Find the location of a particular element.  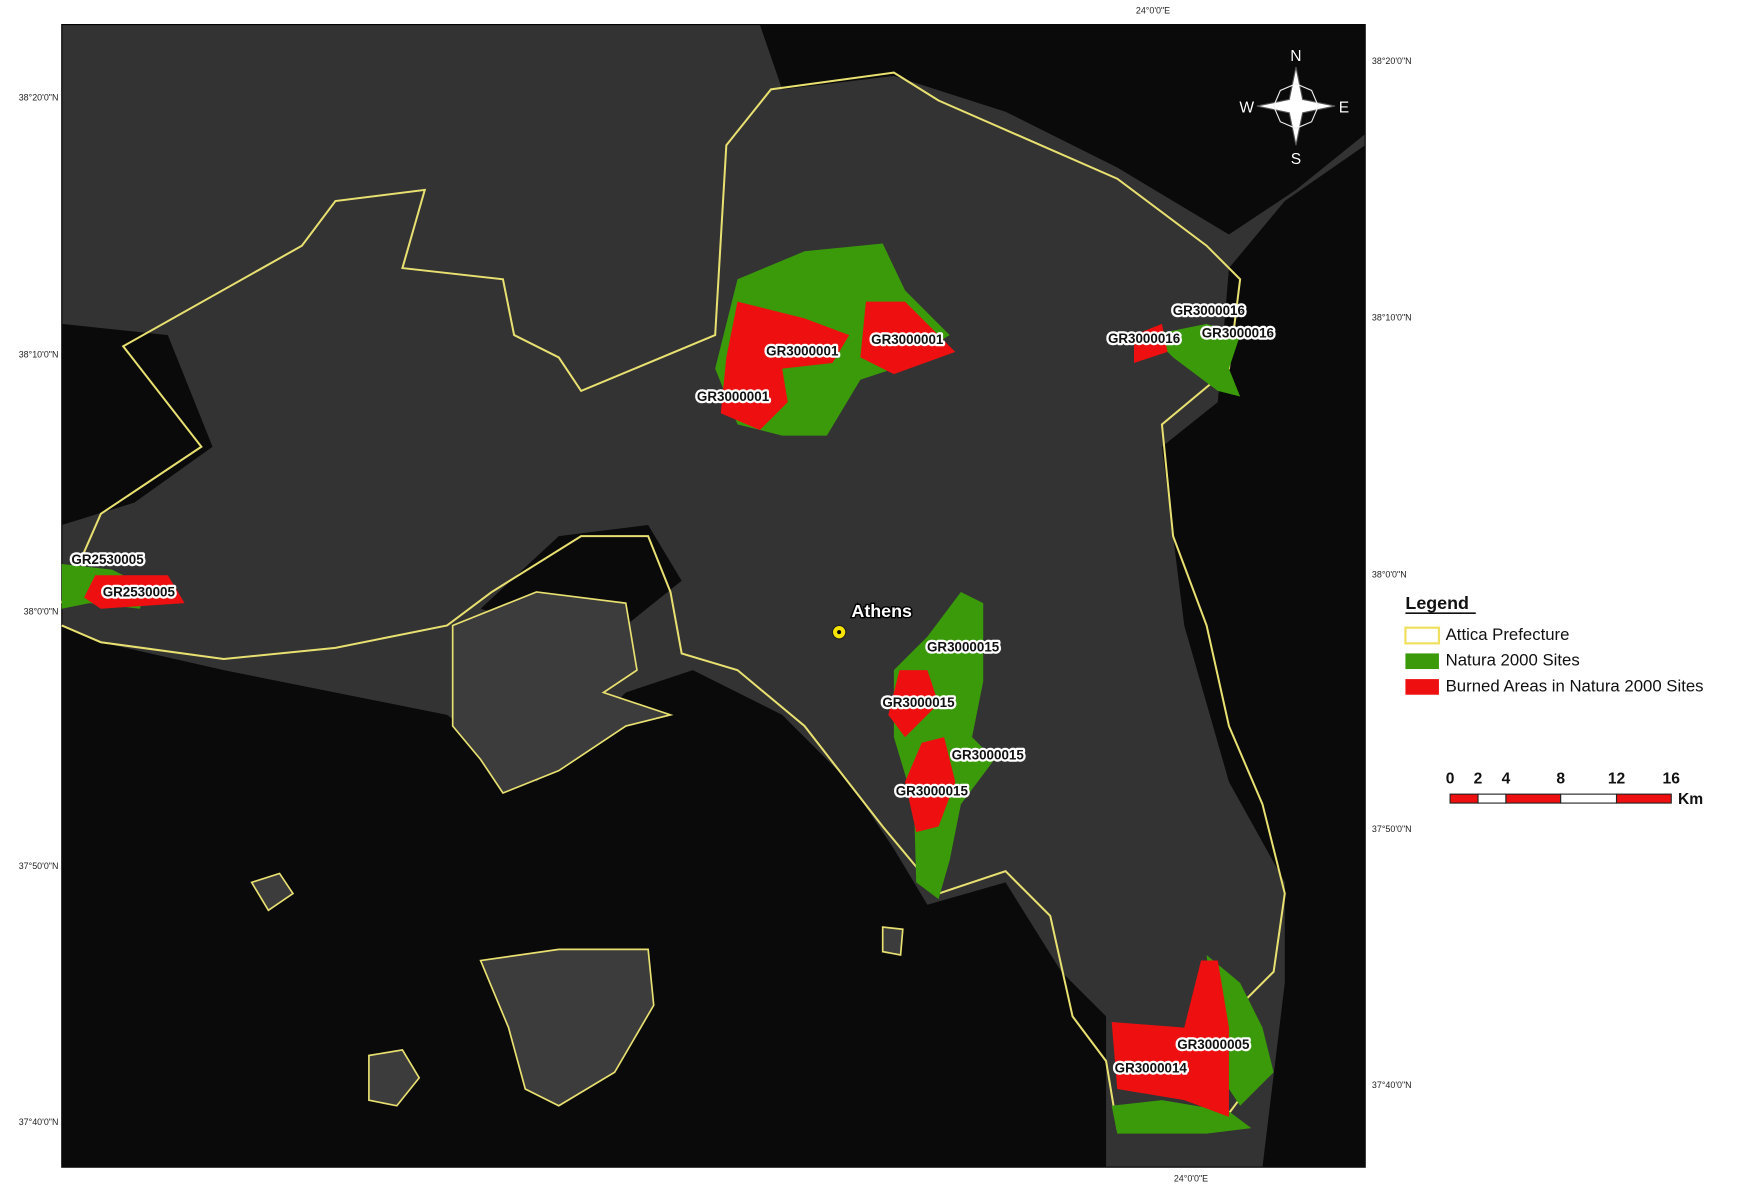

legend-item: Burned Areas in Natura 2000 Sites is located at coordinates (1575, 685).